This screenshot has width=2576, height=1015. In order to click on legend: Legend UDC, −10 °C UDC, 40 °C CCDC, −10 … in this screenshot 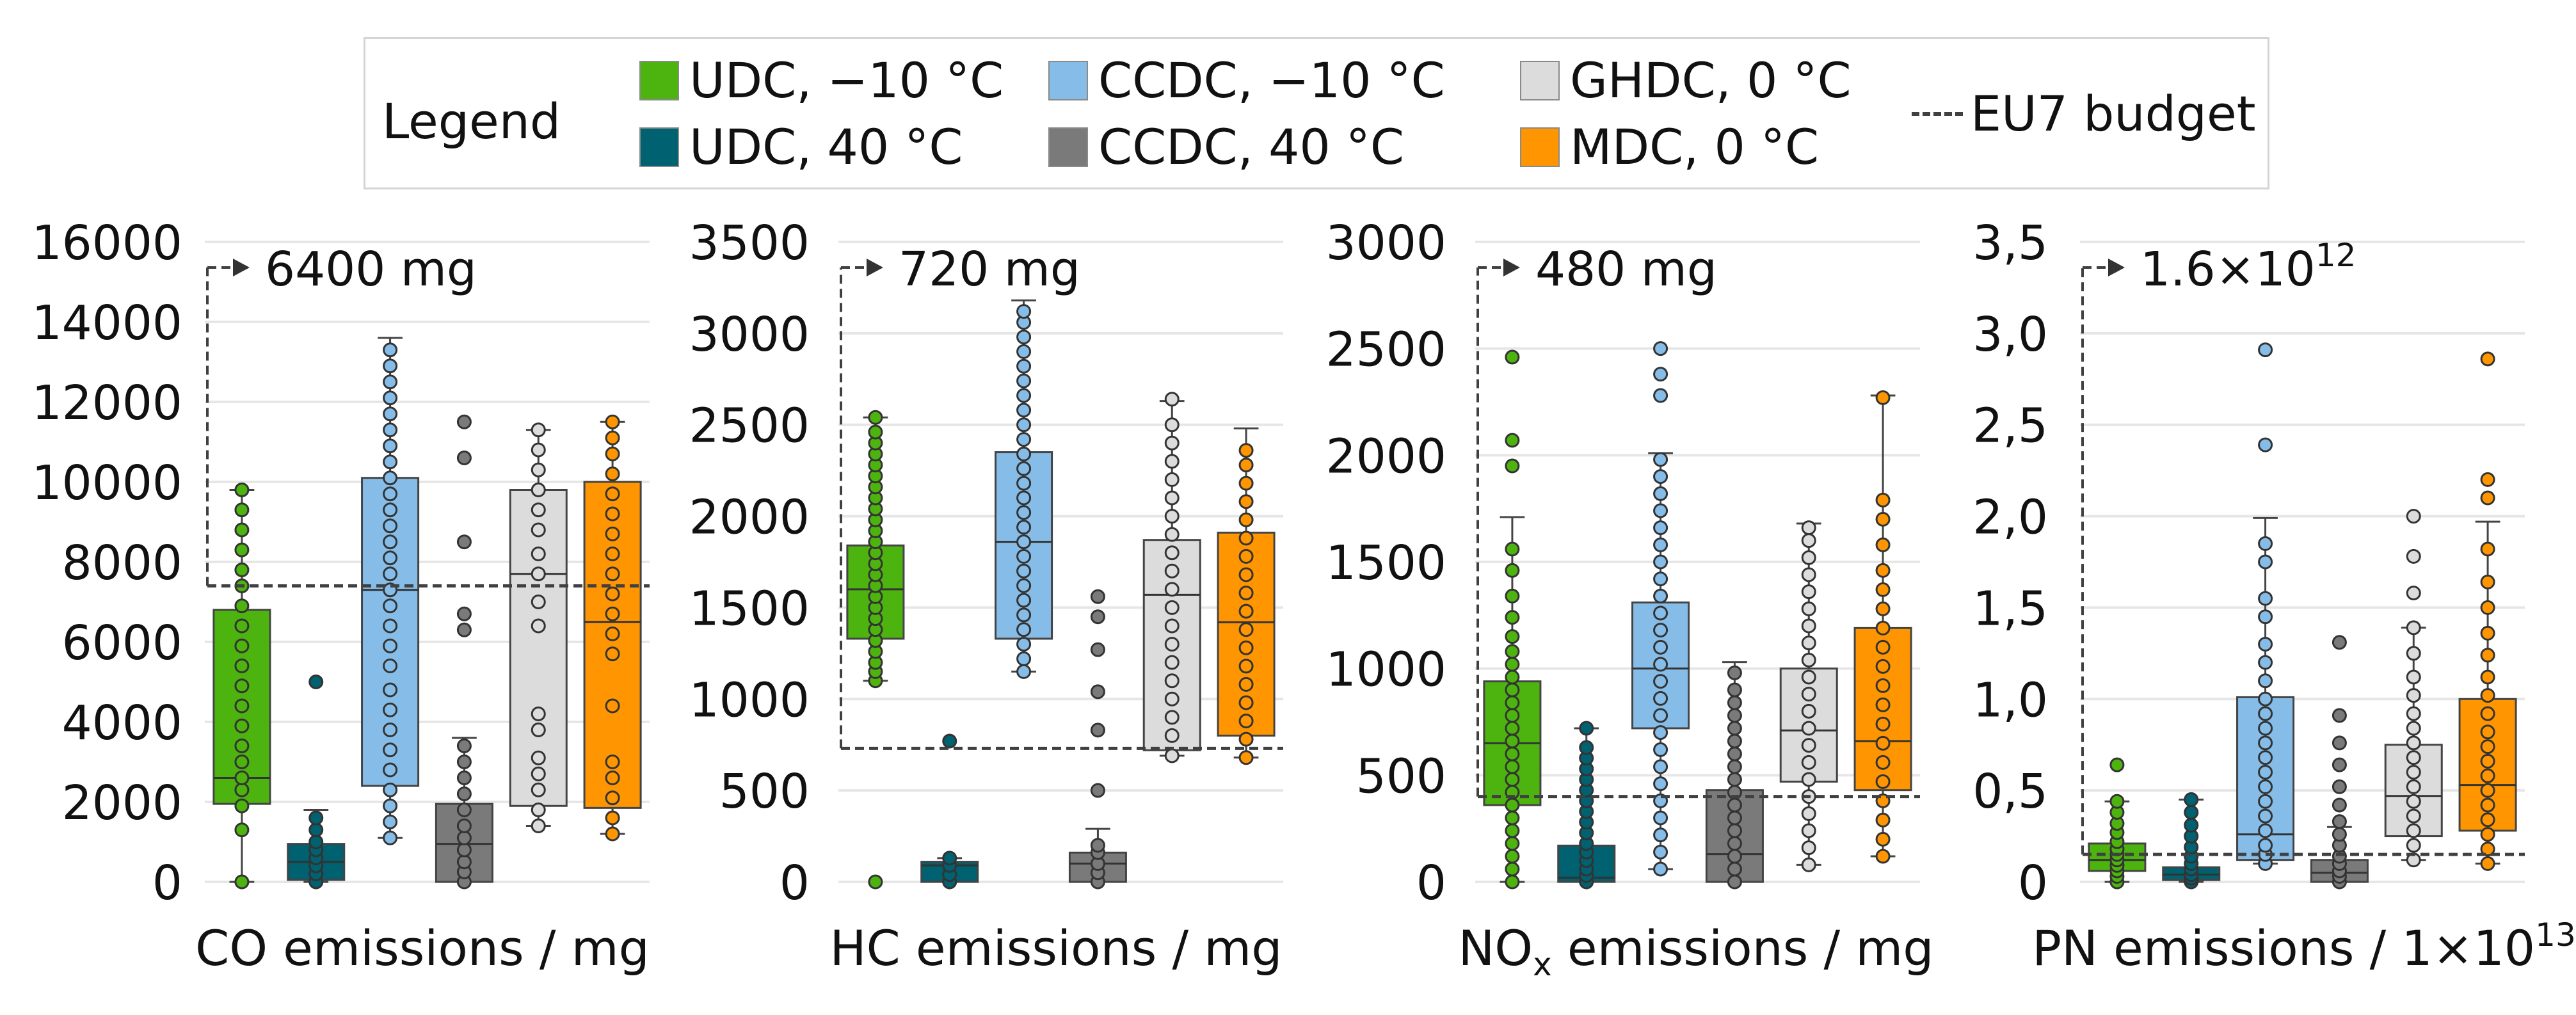, I will do `click(1316, 113)`.